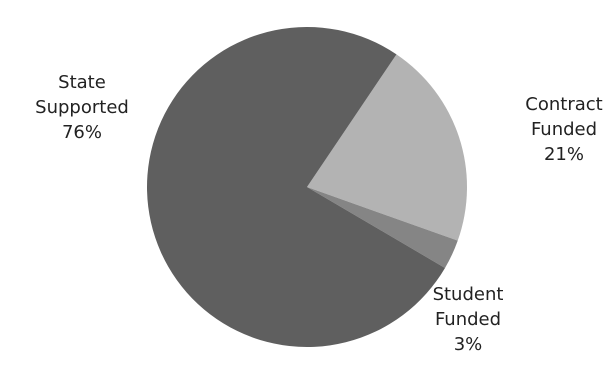 Image resolution: width=616 pixels, height=375 pixels. I want to click on label-line-contract-funded: Contract, so click(563, 104).